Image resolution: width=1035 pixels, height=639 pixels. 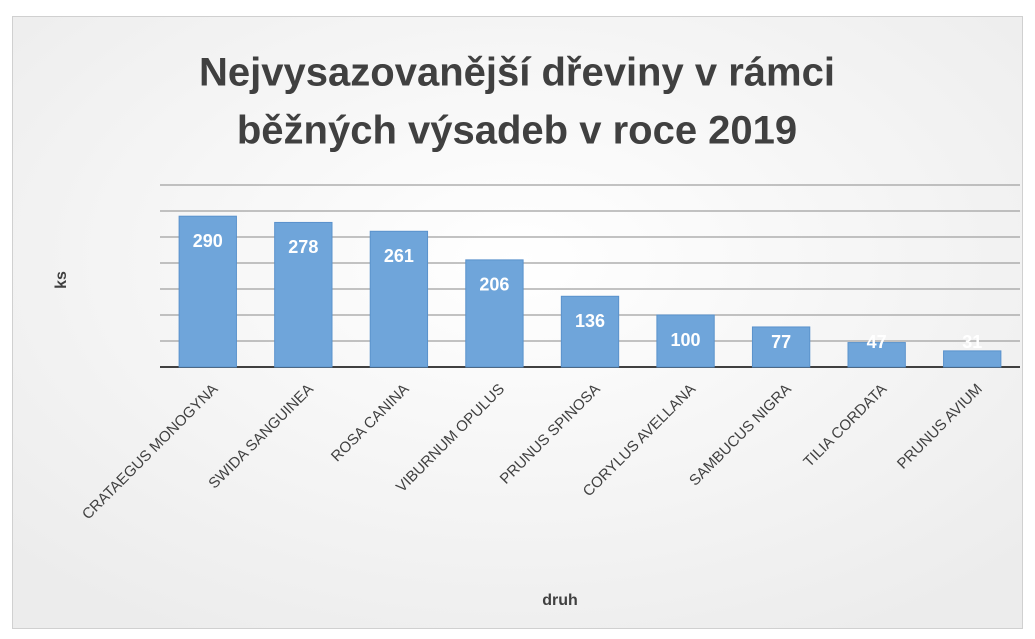 What do you see at coordinates (61, 280) in the screenshot?
I see `y-axis-title: ks` at bounding box center [61, 280].